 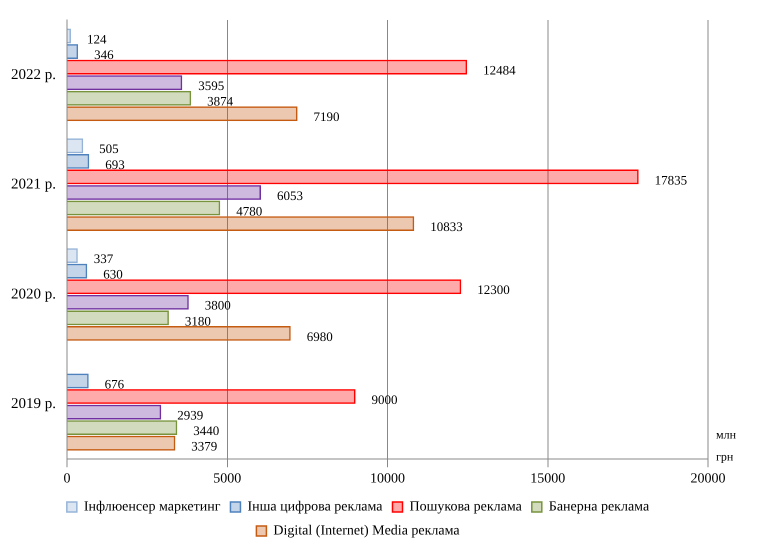 I want to click on data-label: 10833, so click(x=446, y=226).